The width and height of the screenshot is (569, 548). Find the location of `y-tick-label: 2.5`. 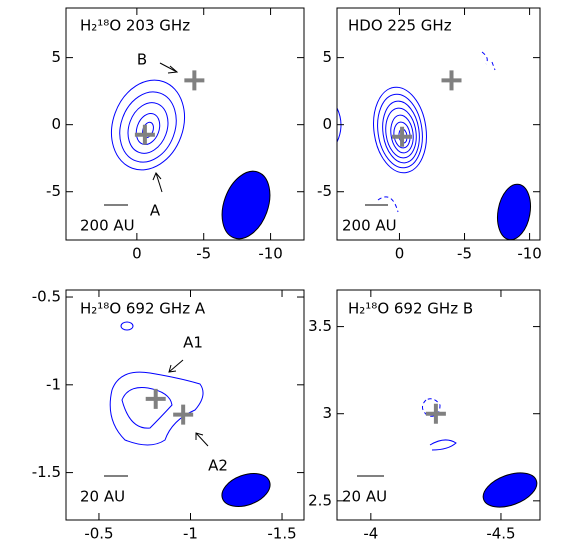

y-tick-label: 2.5 is located at coordinates (320, 500).